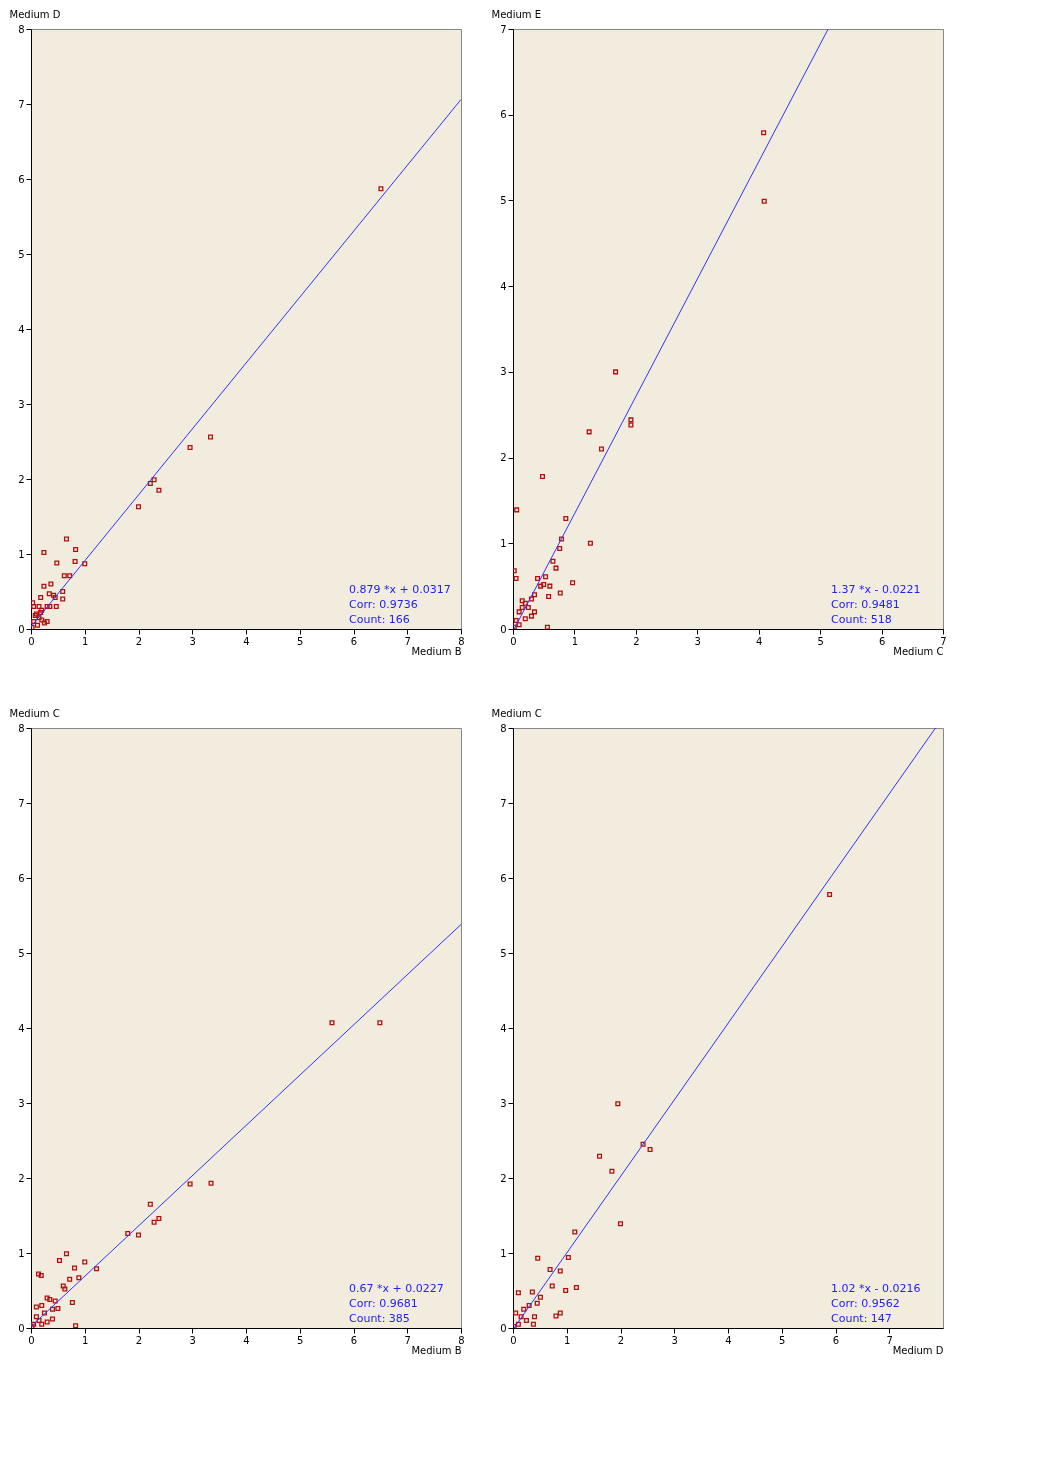  What do you see at coordinates (861, 1318) in the screenshot?
I see `annotation: Count: 147` at bounding box center [861, 1318].